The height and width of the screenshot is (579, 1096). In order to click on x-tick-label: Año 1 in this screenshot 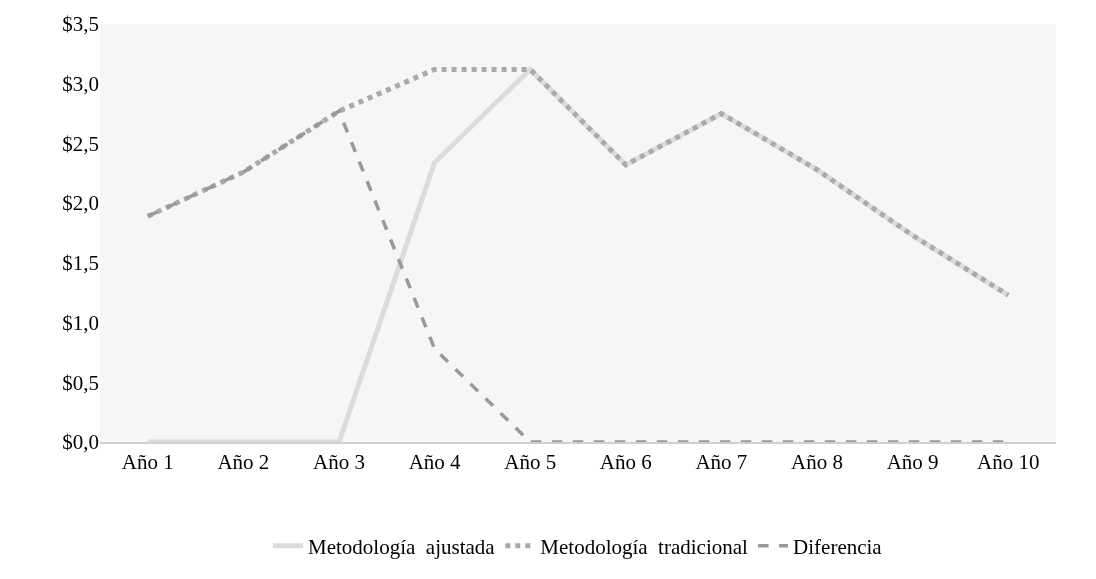, I will do `click(147, 461)`.